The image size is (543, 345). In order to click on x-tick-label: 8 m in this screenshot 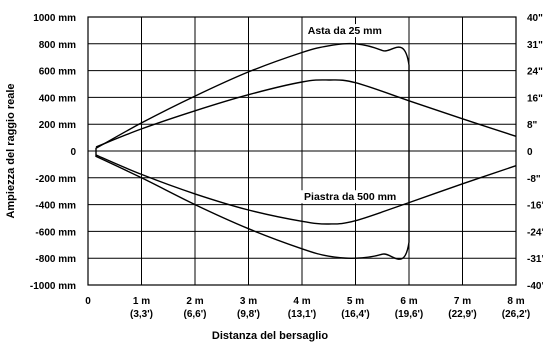, I will do `click(515, 301)`.